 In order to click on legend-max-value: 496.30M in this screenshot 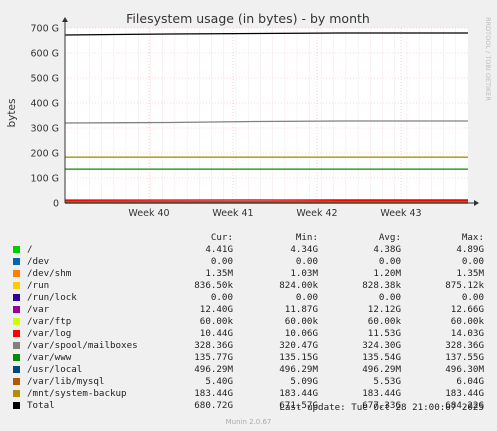, I will do `click(464, 369)`.